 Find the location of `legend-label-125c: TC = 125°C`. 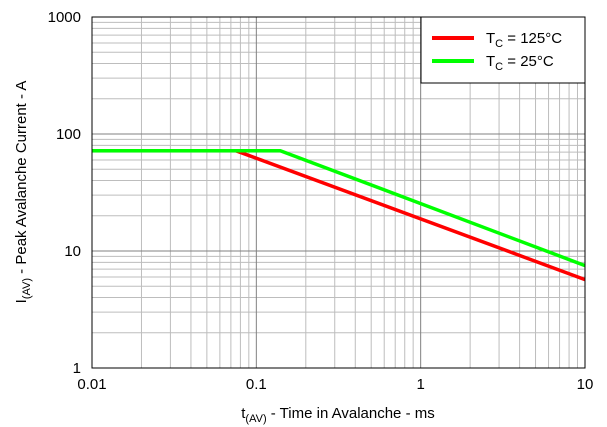

legend-label-125c: TC = 125°C is located at coordinates (524, 40).